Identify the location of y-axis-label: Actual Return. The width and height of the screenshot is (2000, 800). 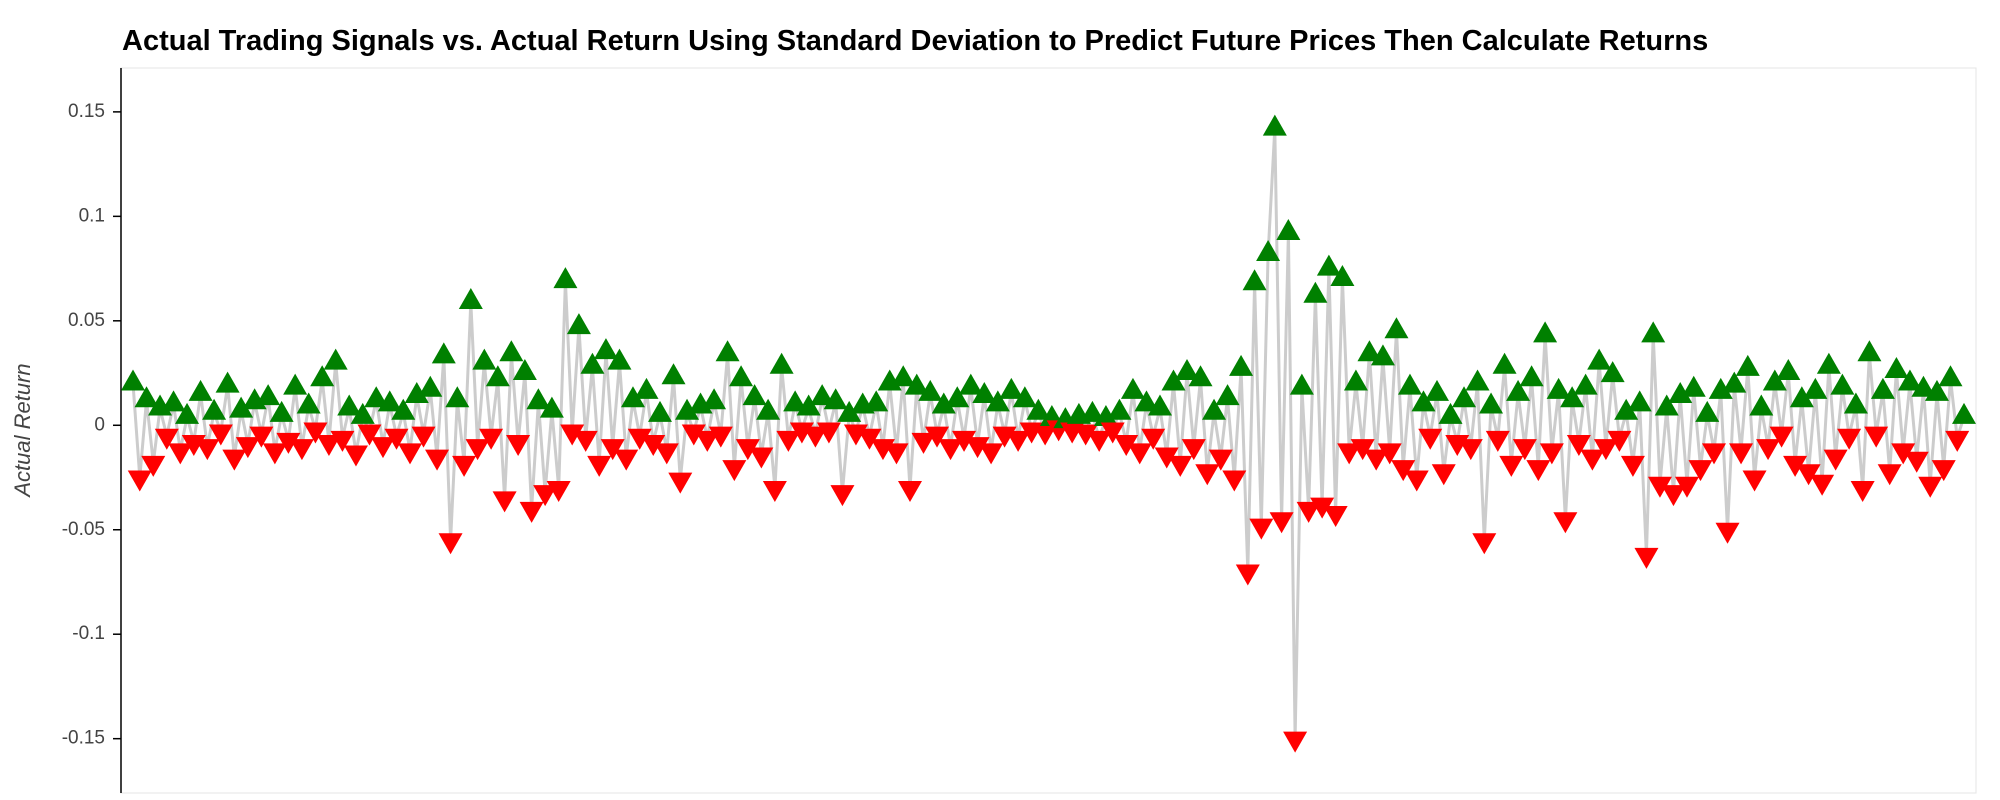
(22, 430).